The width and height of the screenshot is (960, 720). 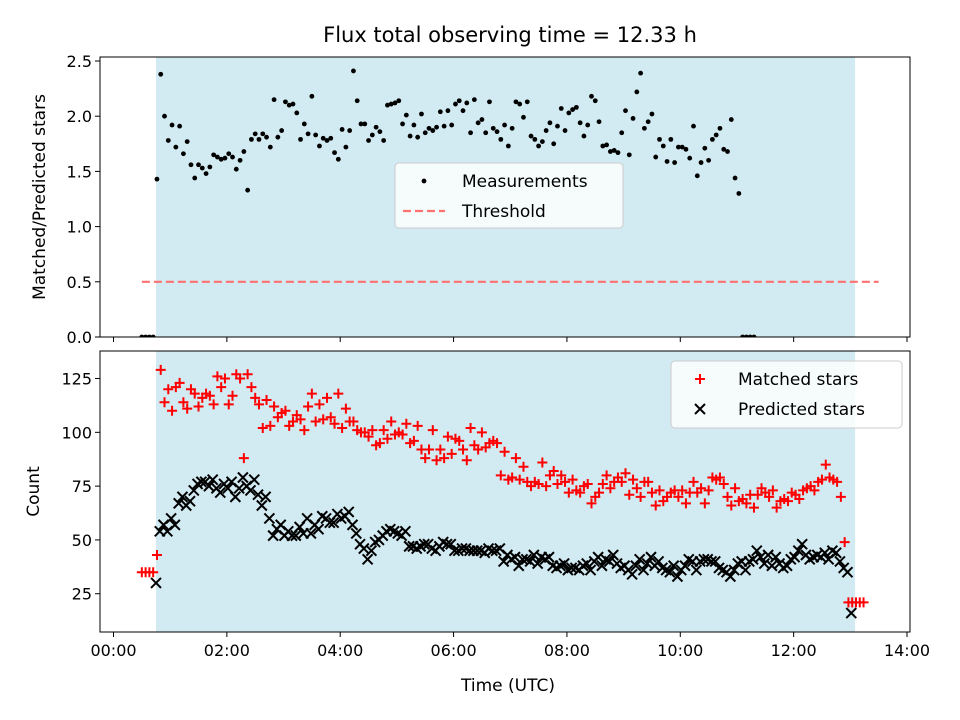 I want to click on chart-0-y-tick-label: 1.5, so click(x=79, y=171).